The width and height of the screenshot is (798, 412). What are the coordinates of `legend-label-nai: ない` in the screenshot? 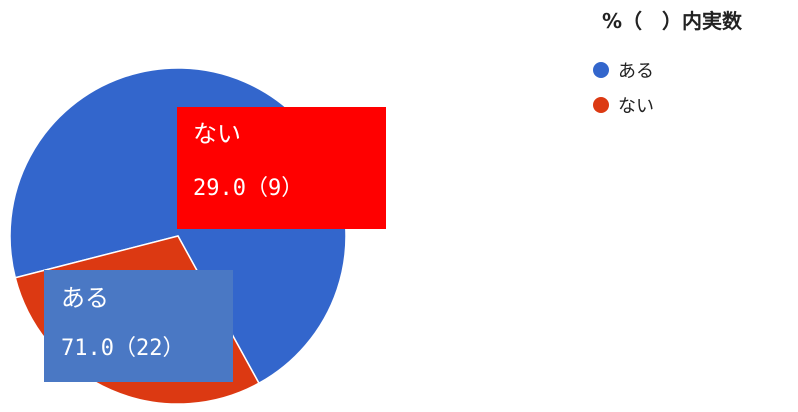 It's located at (636, 106).